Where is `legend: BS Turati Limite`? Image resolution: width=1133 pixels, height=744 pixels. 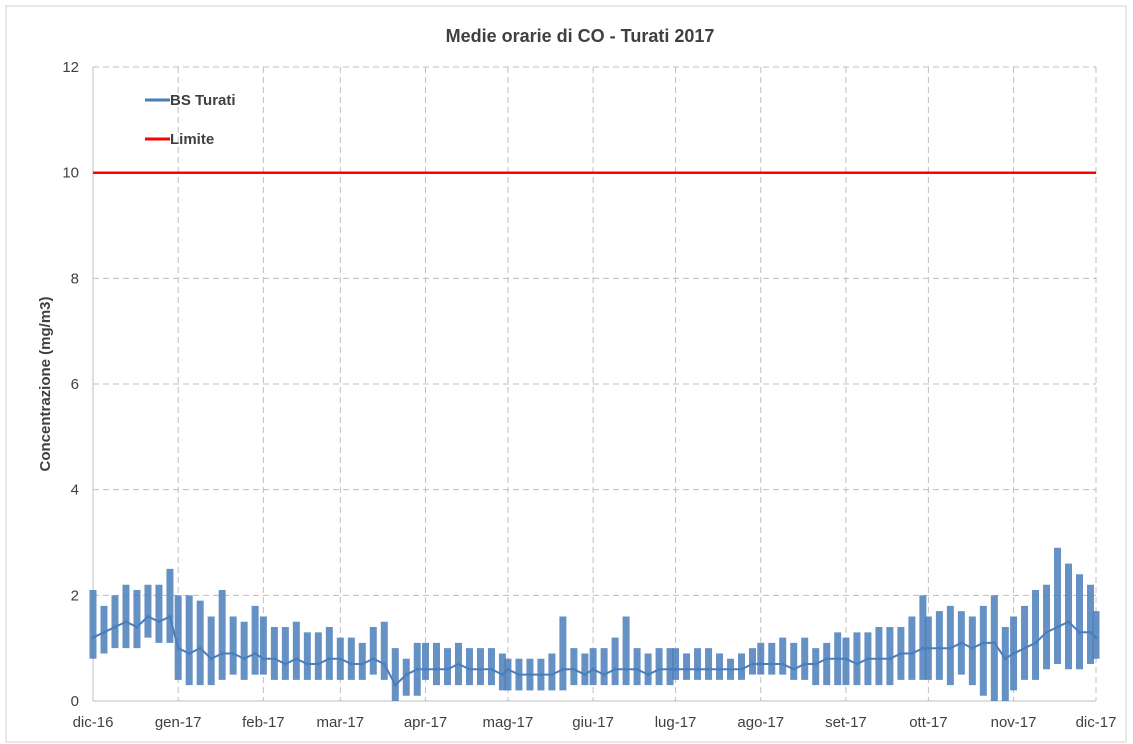
legend: BS Turati Limite is located at coordinates (190, 120).